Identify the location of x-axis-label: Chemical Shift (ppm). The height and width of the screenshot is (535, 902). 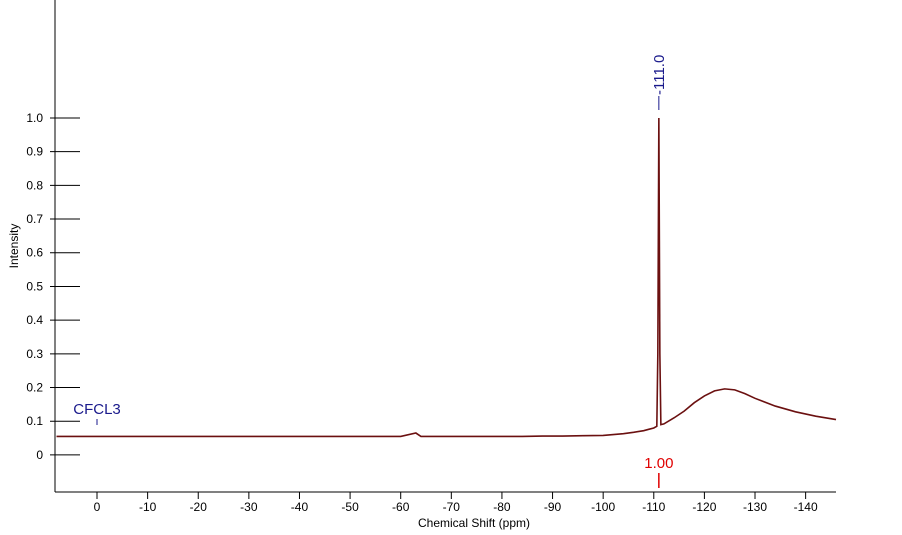
(474, 523).